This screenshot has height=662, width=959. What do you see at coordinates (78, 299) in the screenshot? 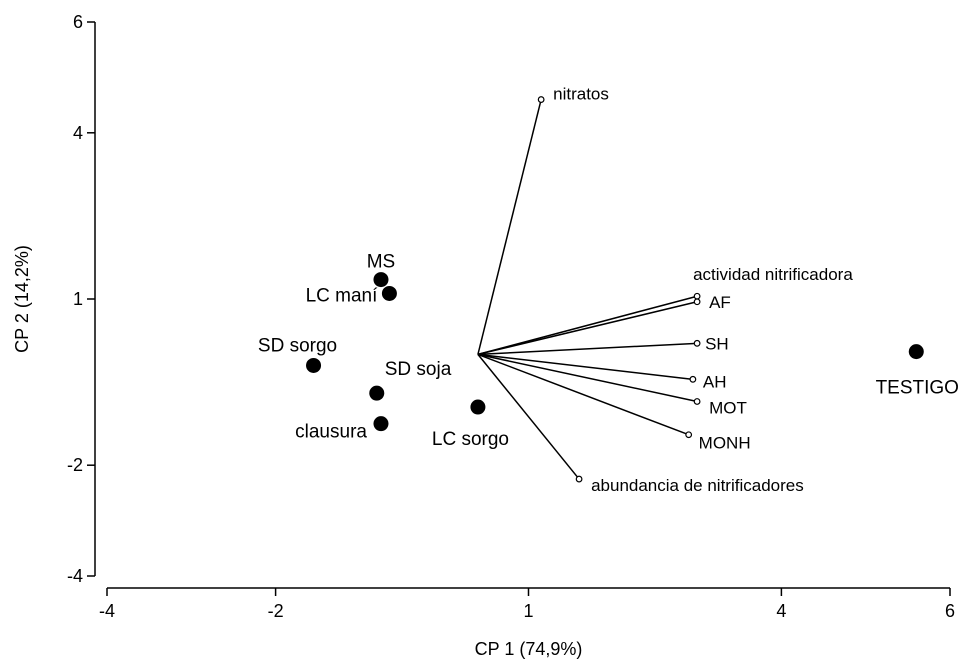
I see `y-tick-label: 1` at bounding box center [78, 299].